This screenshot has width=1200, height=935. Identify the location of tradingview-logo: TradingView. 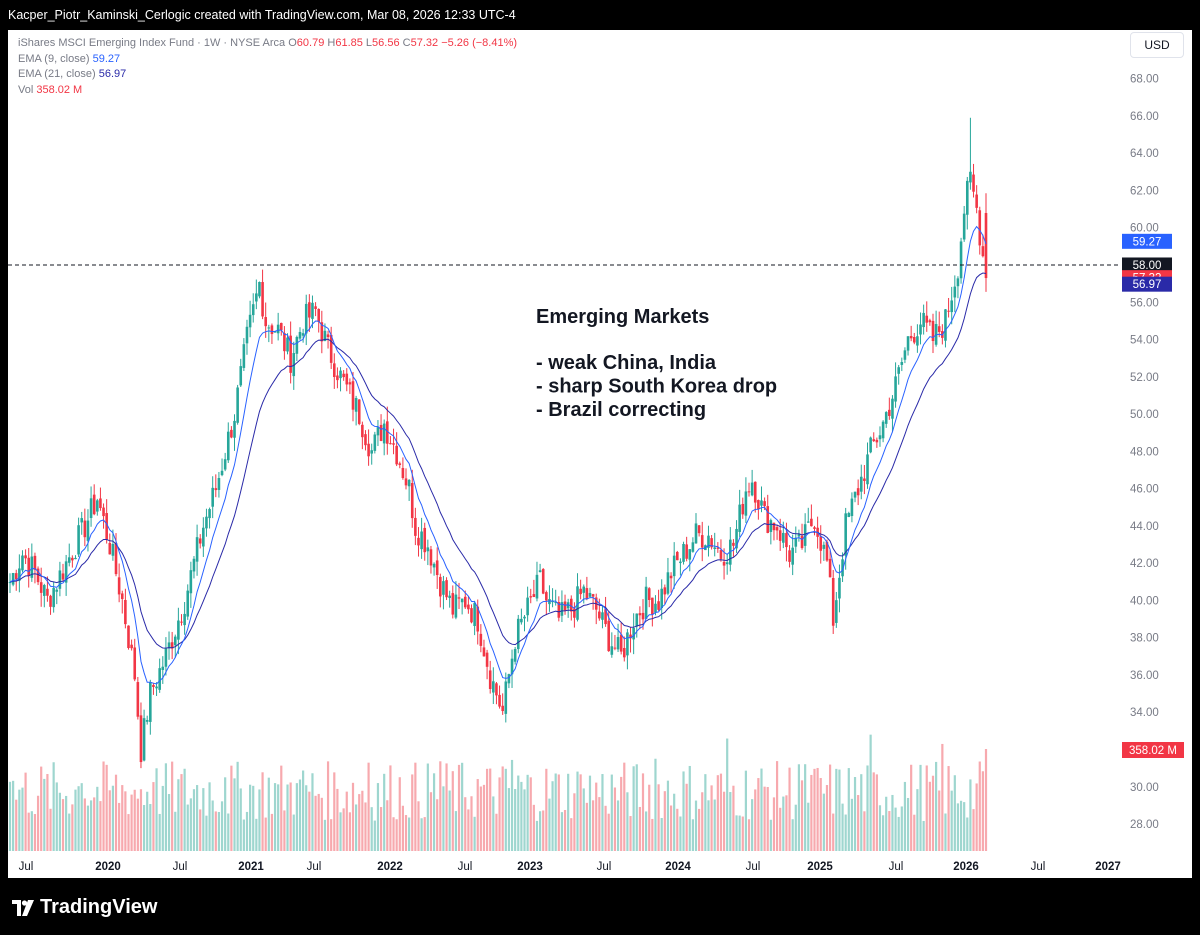
(84, 907).